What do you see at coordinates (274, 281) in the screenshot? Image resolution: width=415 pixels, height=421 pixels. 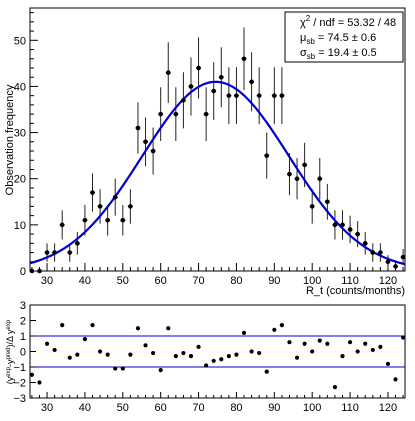 I see `top-x-tick-label: 90` at bounding box center [274, 281].